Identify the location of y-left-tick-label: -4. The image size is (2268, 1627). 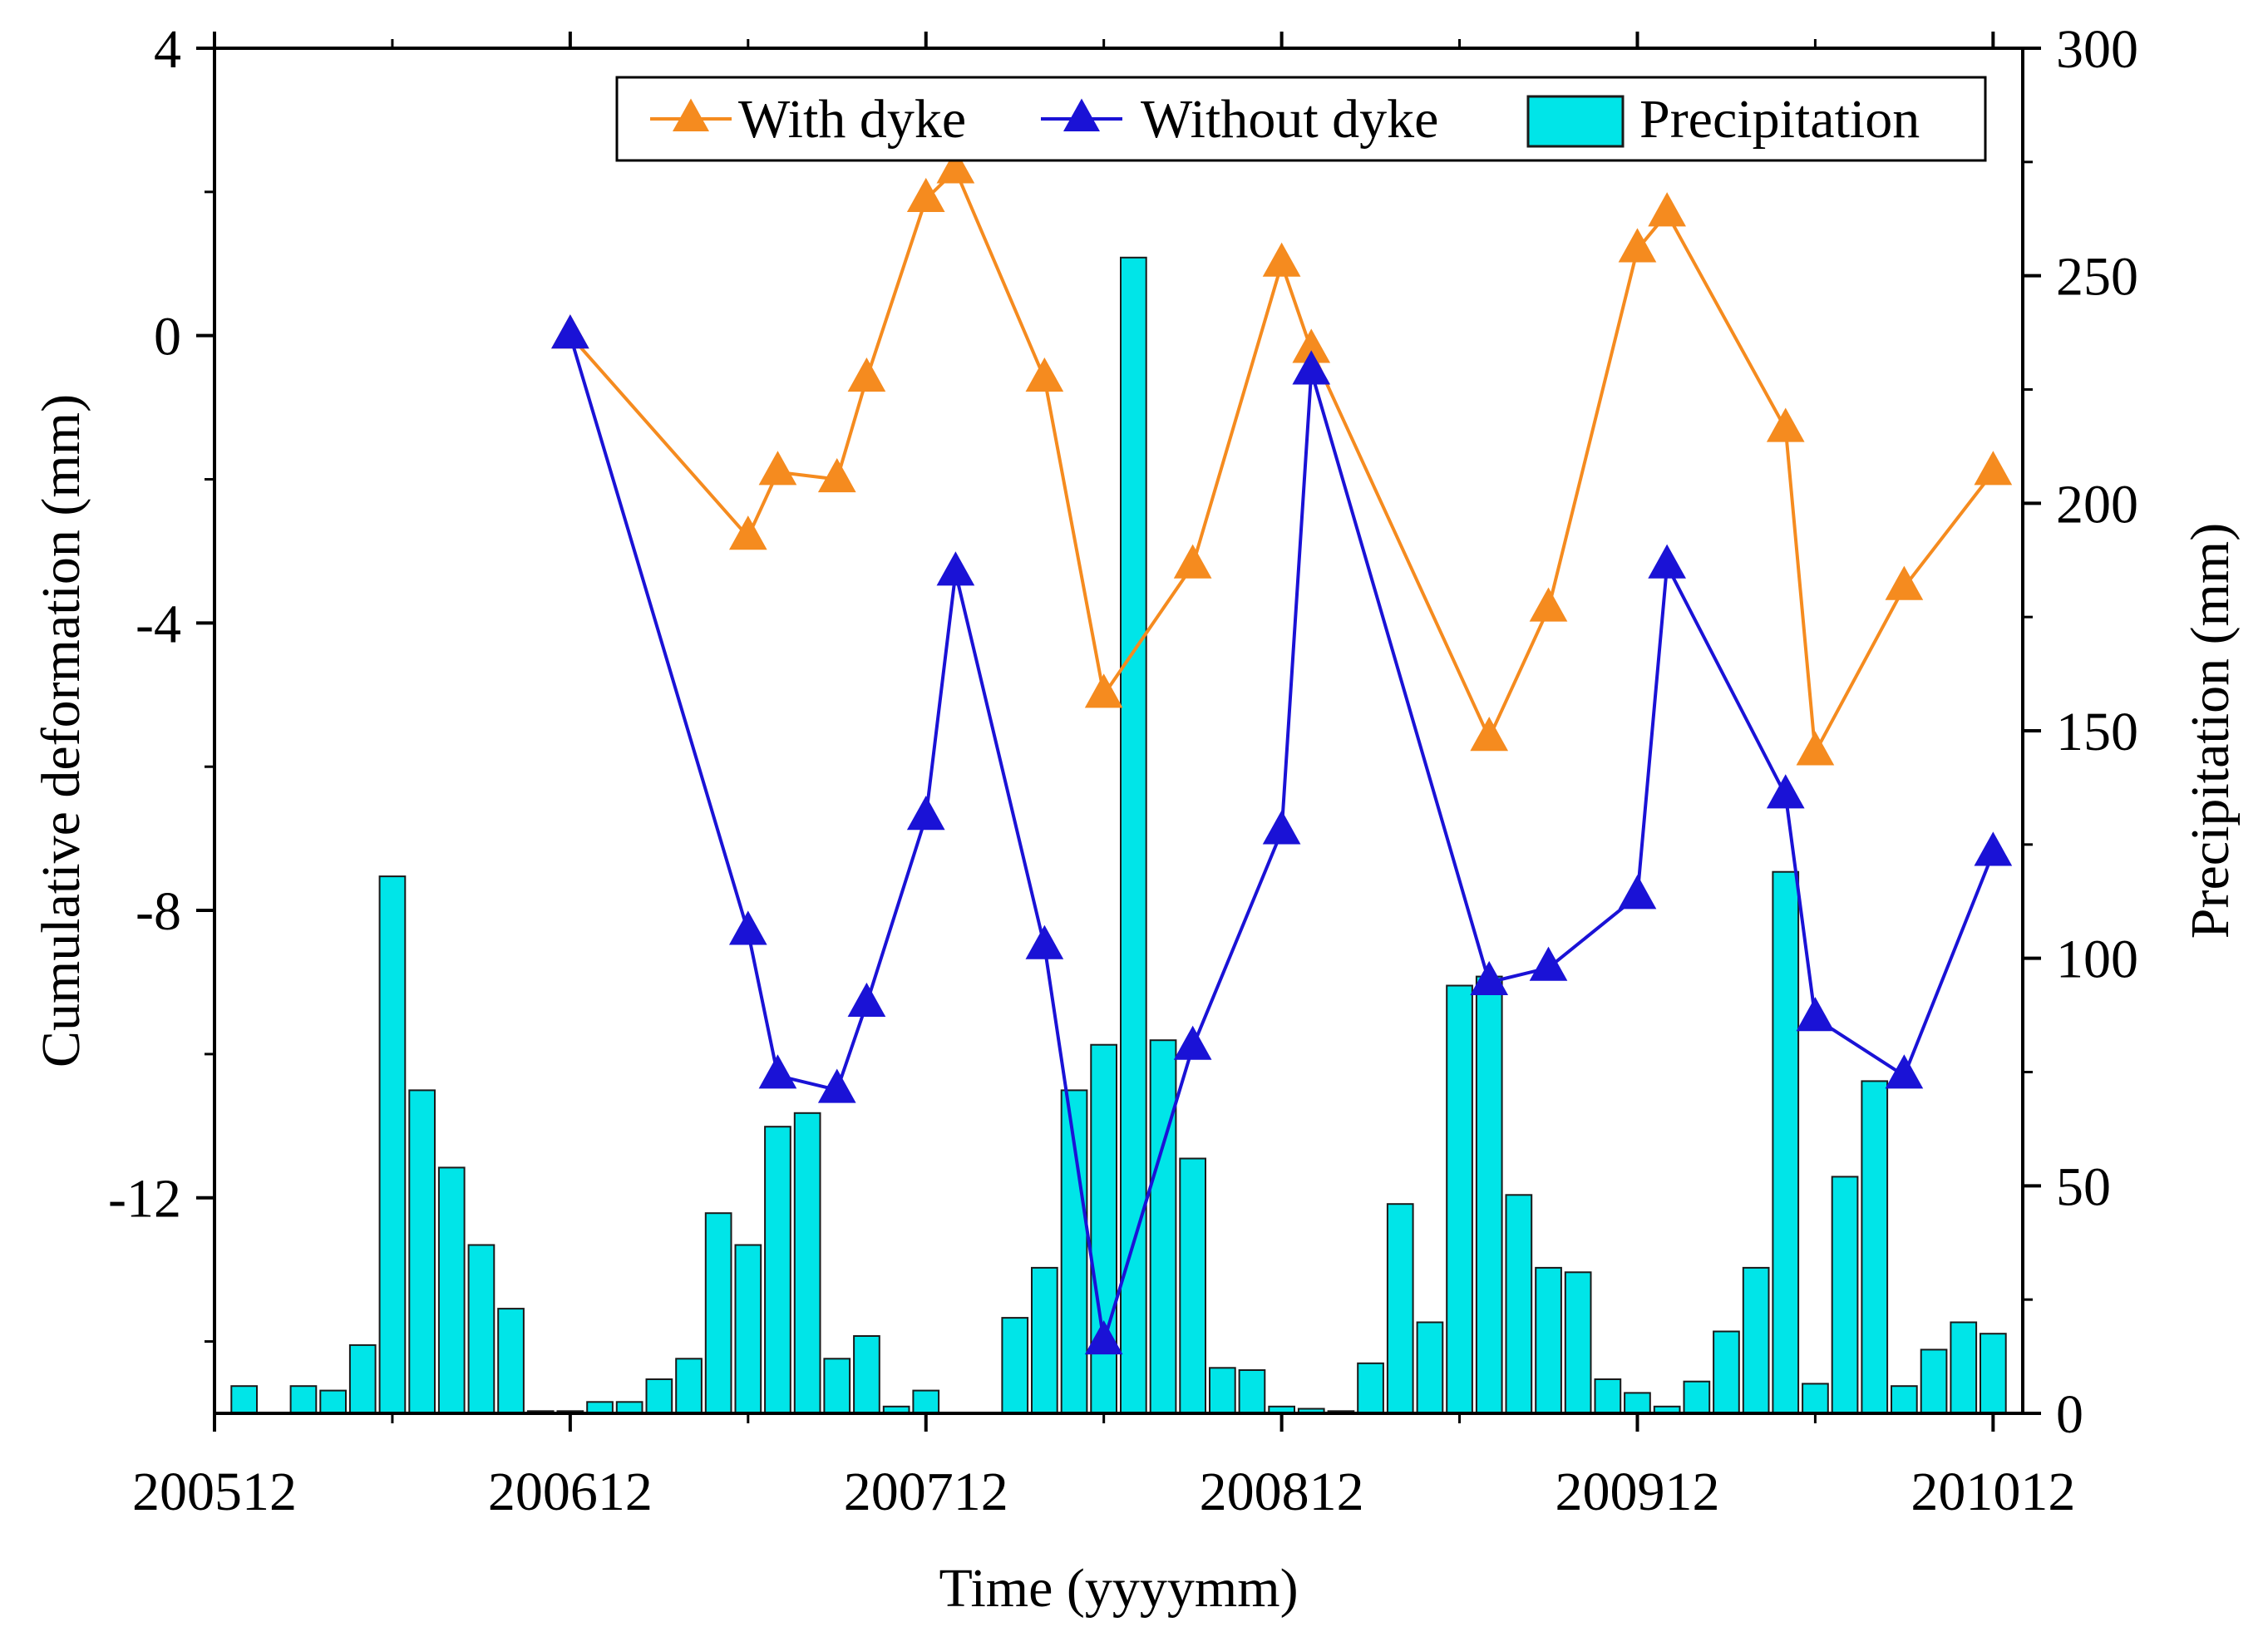
(158, 624).